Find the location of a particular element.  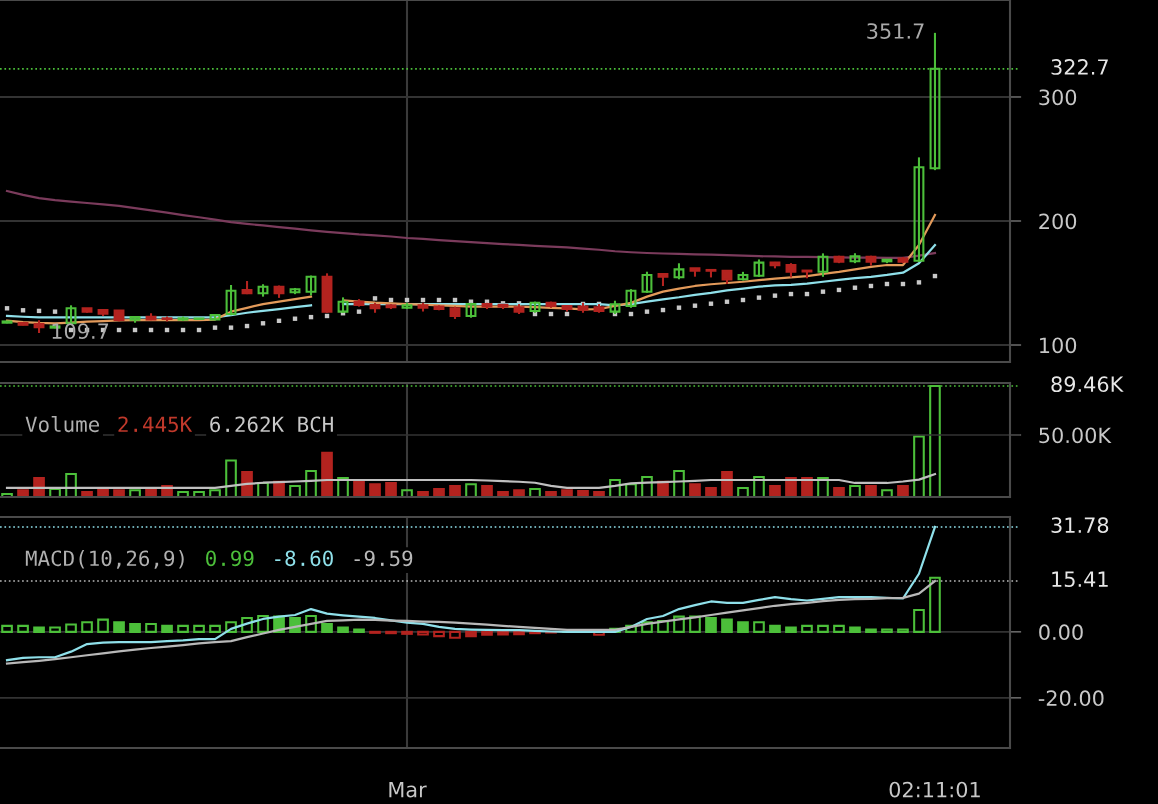

ref-line-label: 89.46K is located at coordinates (1087, 384).